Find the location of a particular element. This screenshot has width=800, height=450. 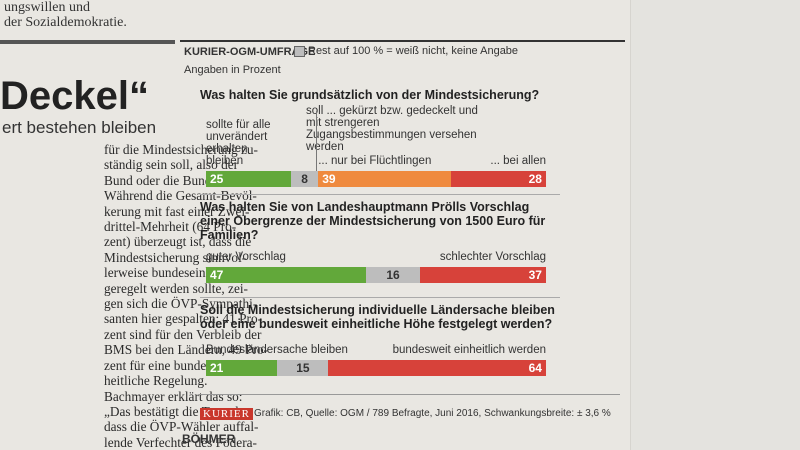

value-label: 64 is located at coordinates (535, 368).